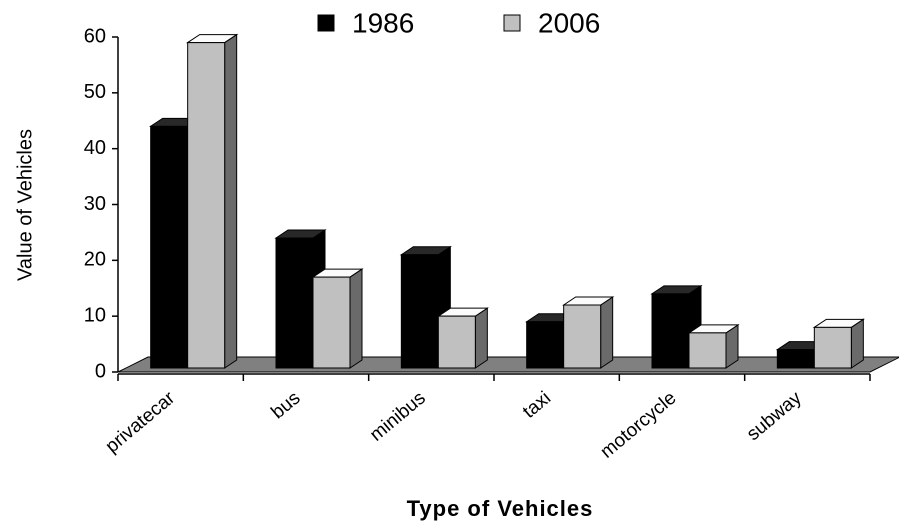 The height and width of the screenshot is (527, 899). Describe the element at coordinates (537, 405) in the screenshot. I see `x-tick-label: taxi` at that location.